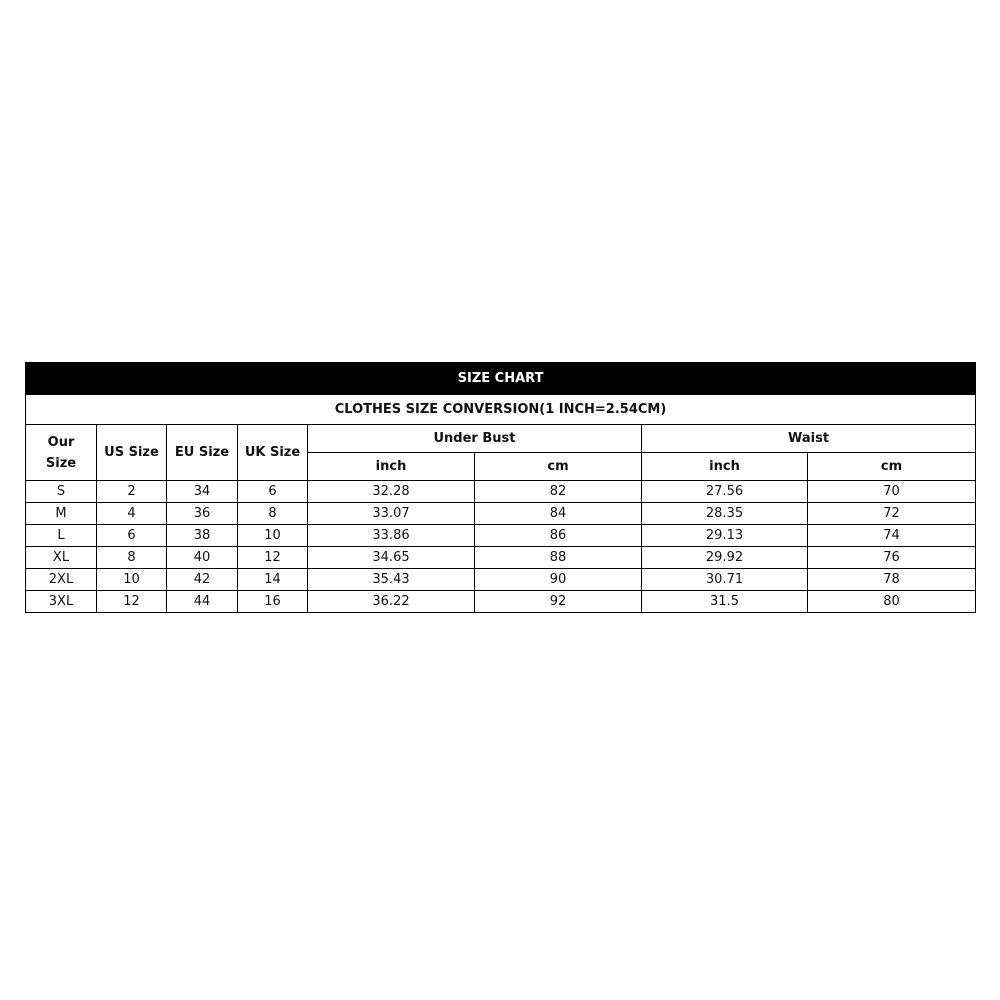 The width and height of the screenshot is (1000, 1000). I want to click on table-row: L 6 38 10 33.86 86 29.13 74, so click(501, 535).